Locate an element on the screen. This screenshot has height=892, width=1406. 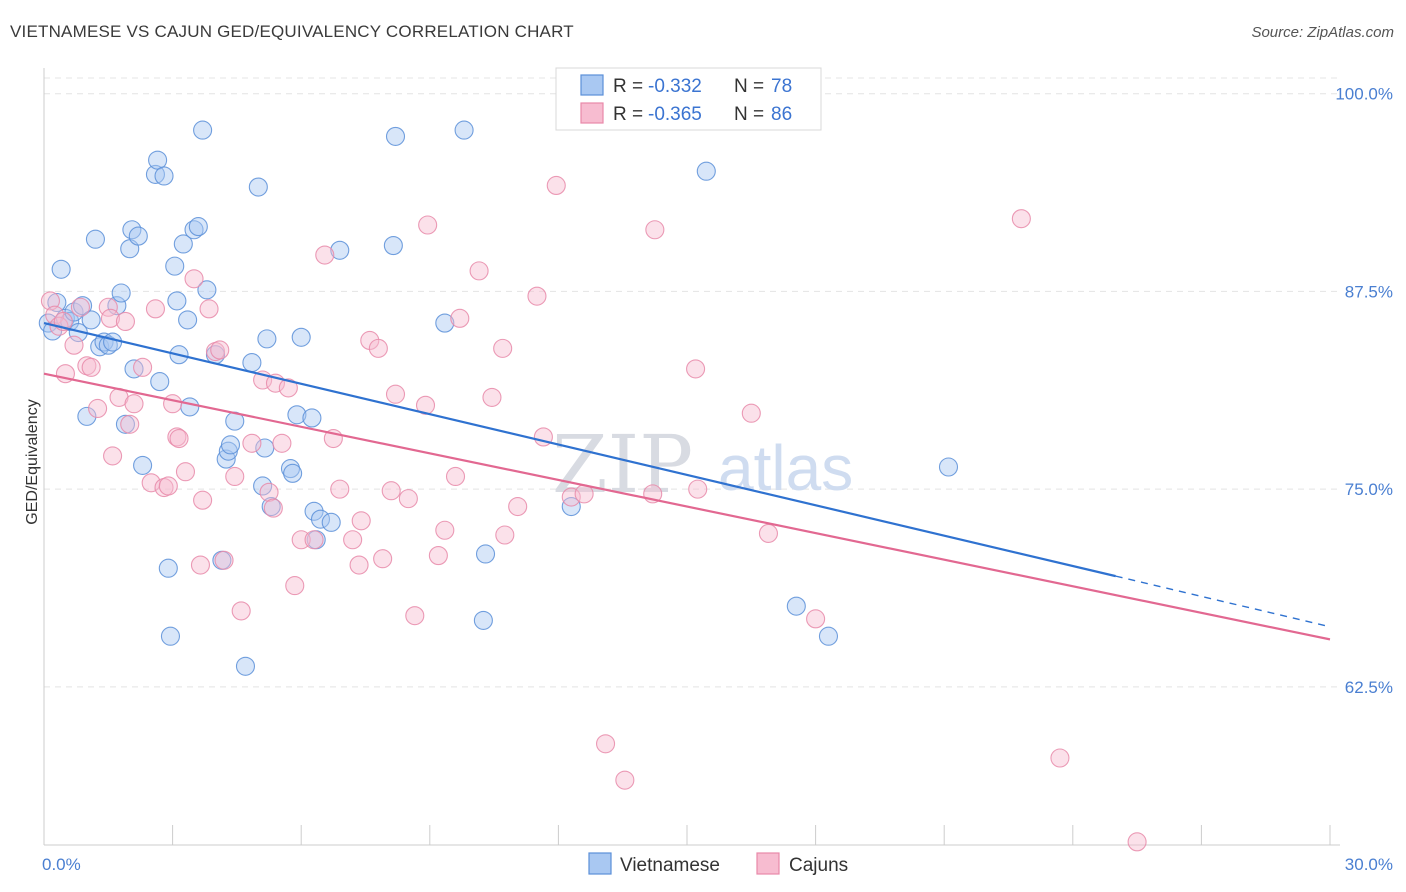
y-axis-label: GED/Equivalency is located at coordinates (32, 461).